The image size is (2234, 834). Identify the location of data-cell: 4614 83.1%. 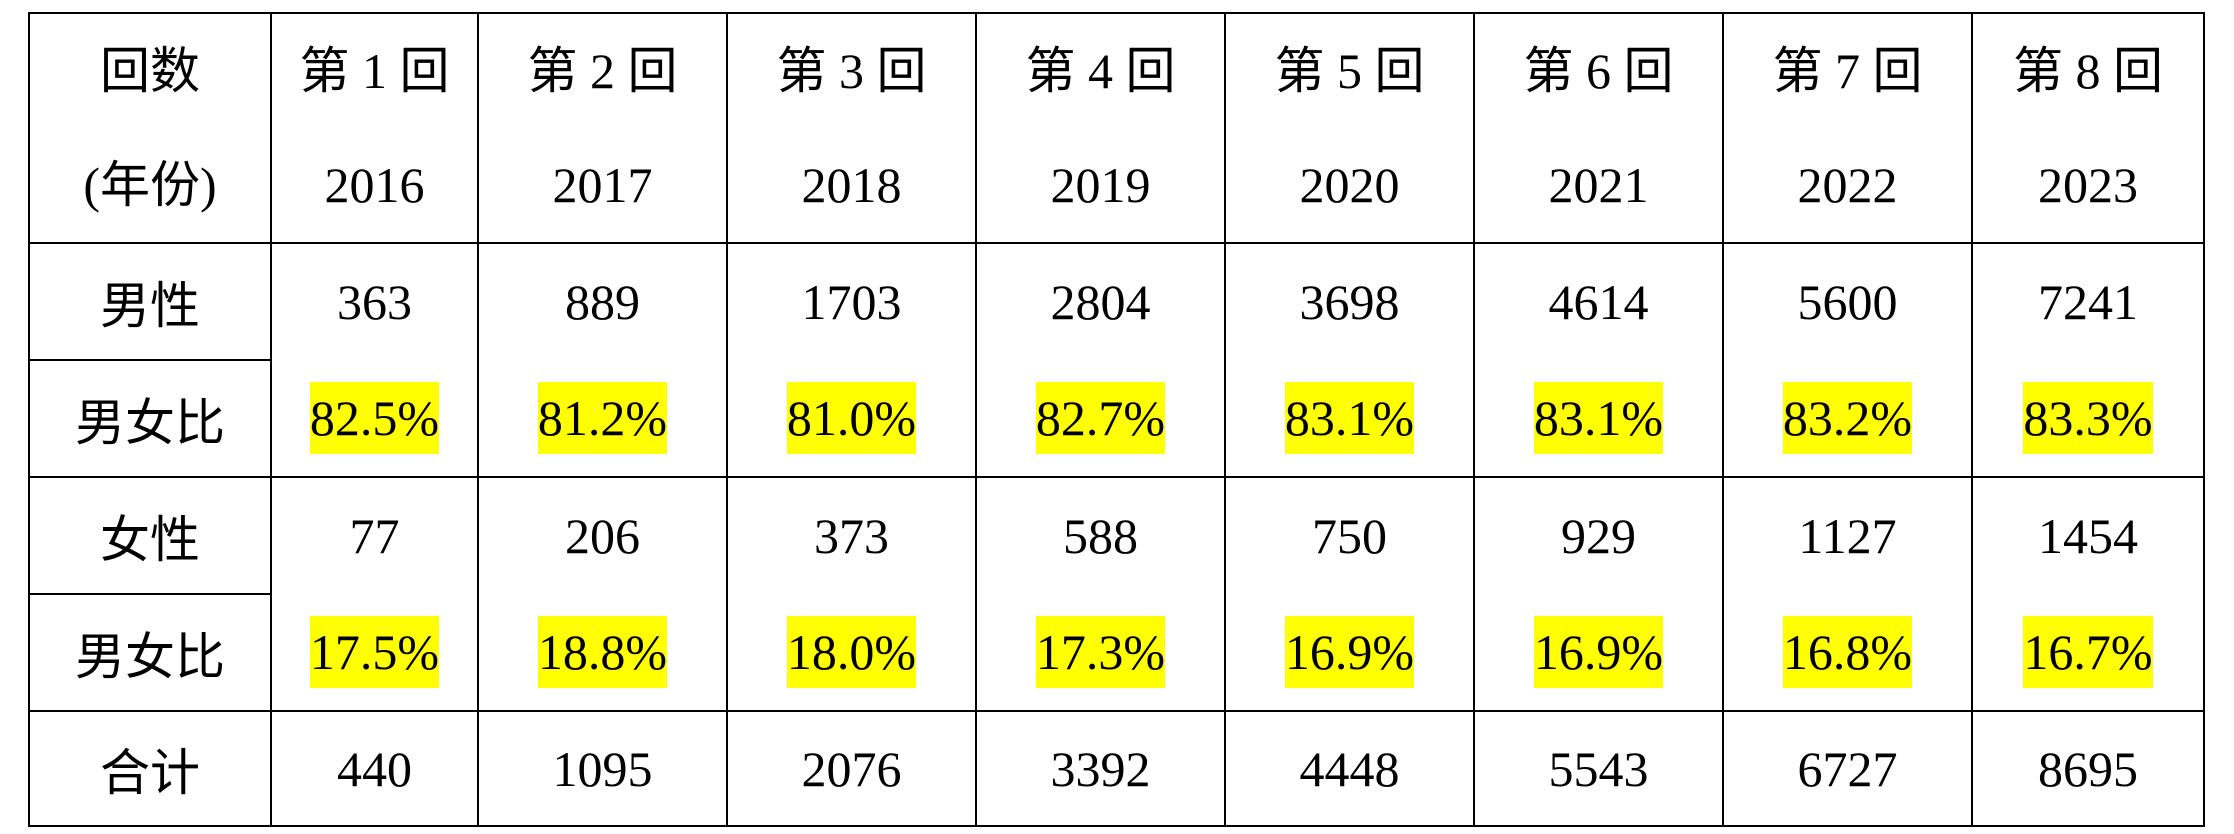
(1598, 360).